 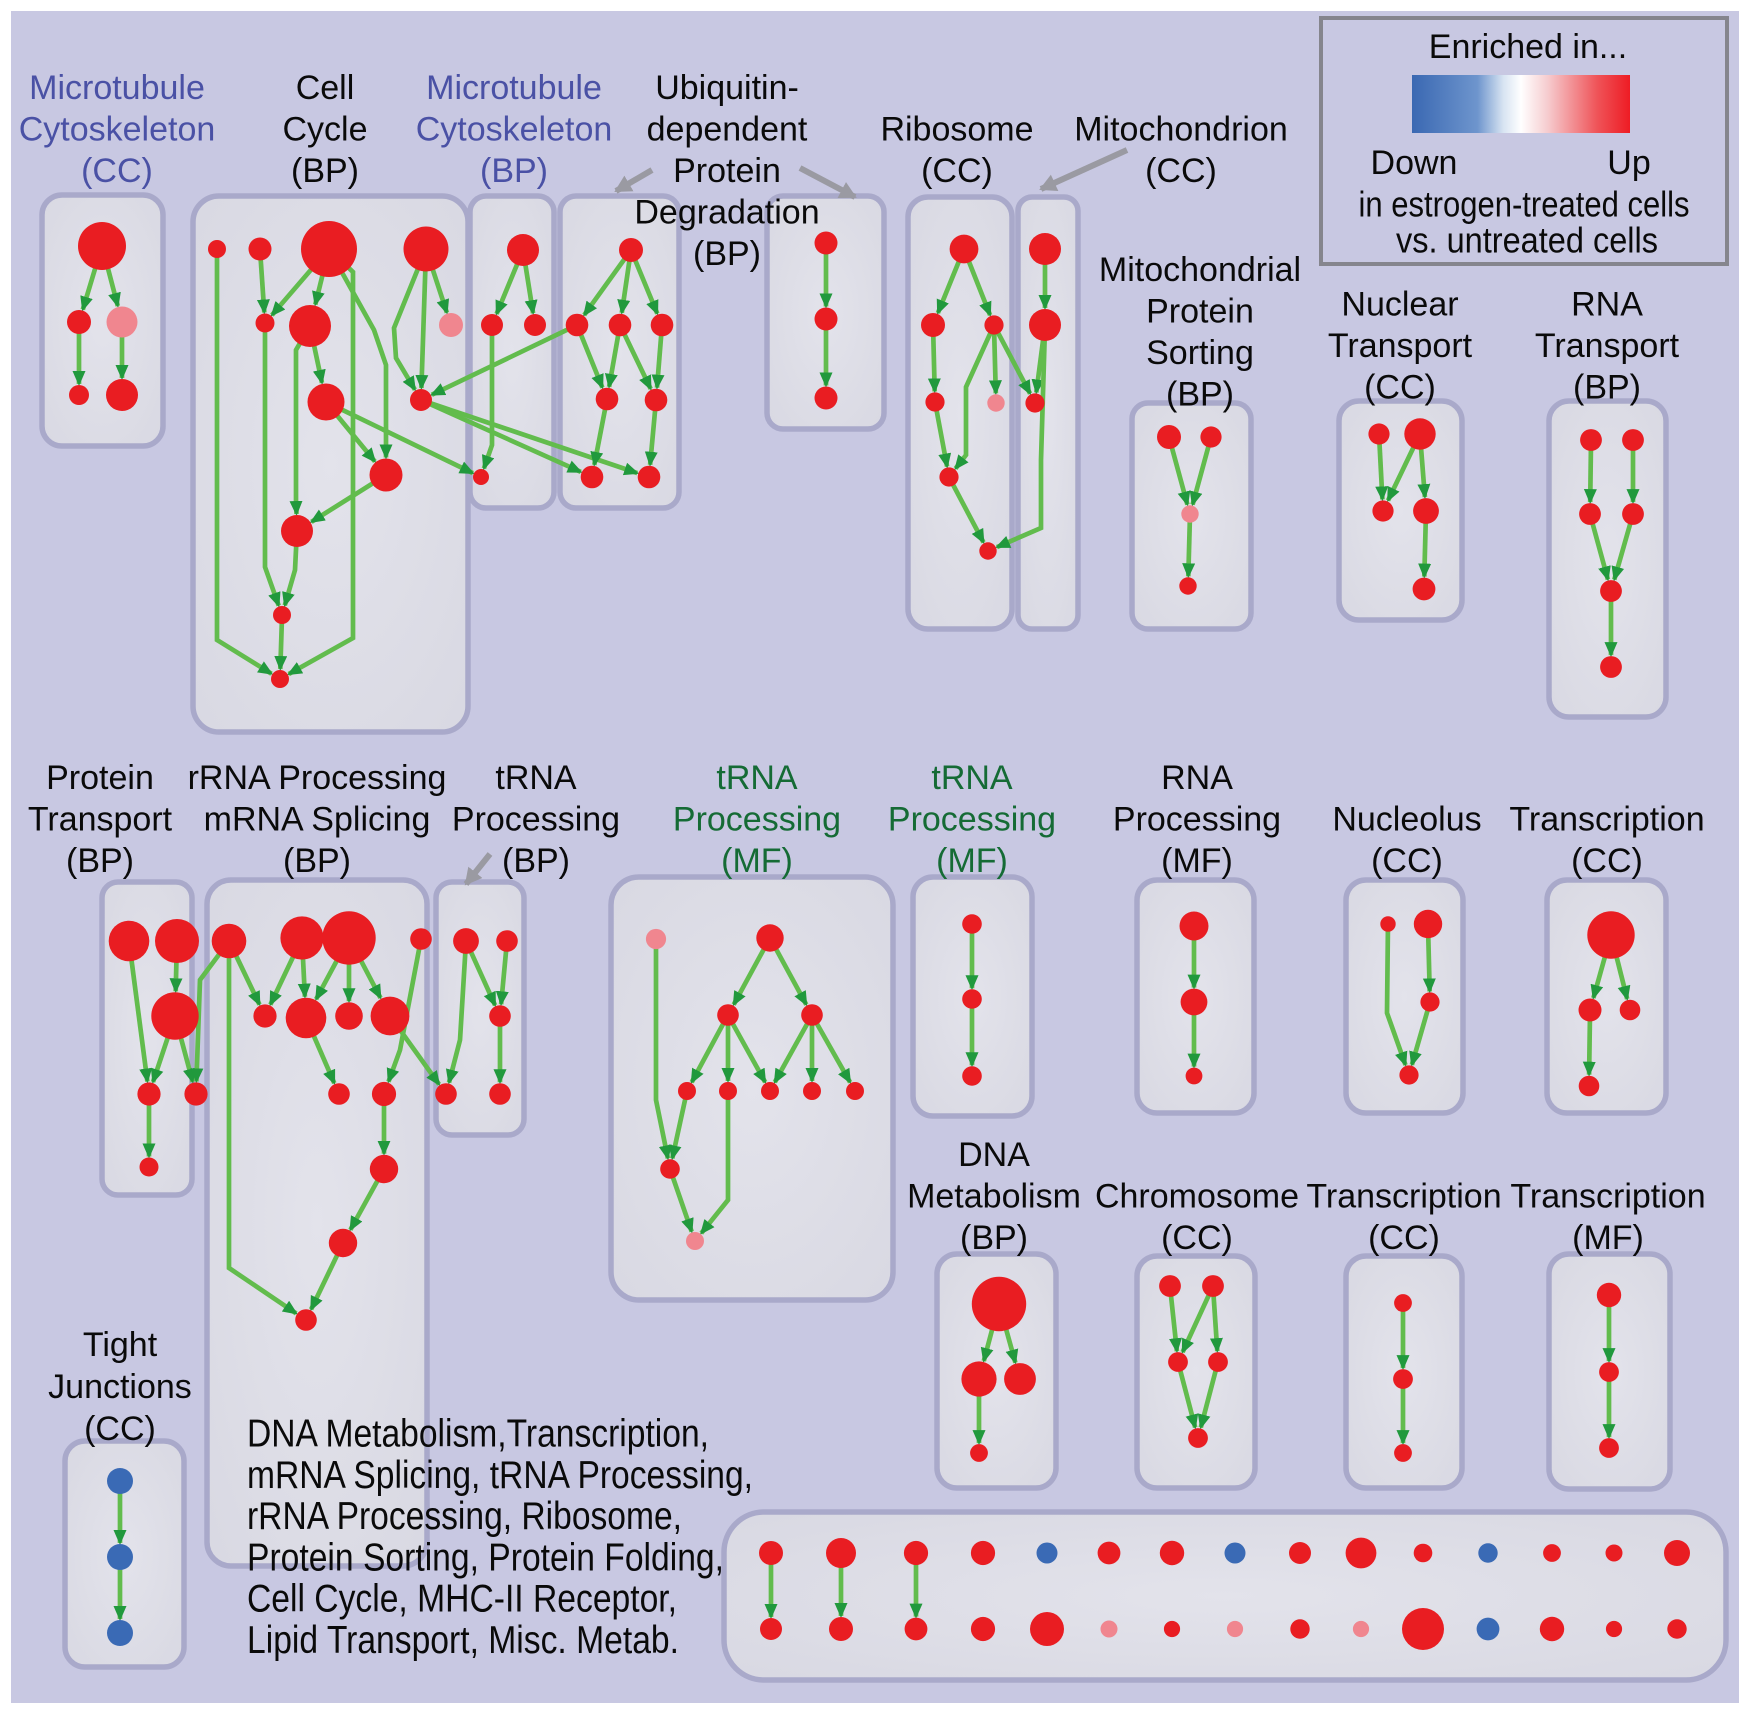 What do you see at coordinates (120, 1387) in the screenshot?
I see `svg-text: Junctions` at bounding box center [120, 1387].